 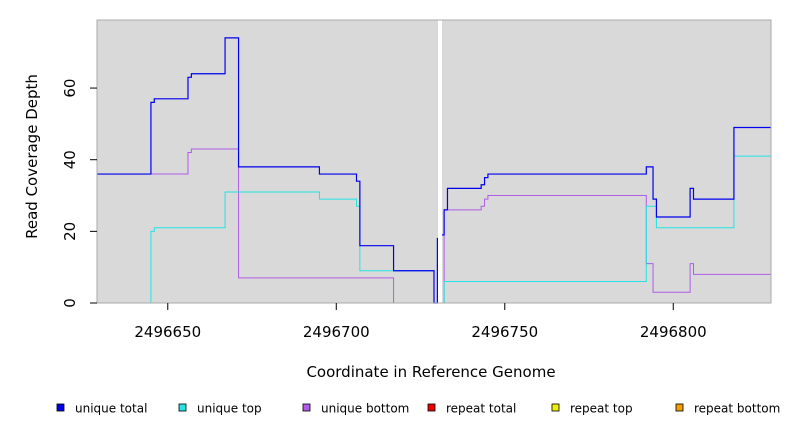 What do you see at coordinates (32, 156) in the screenshot?
I see `y-axis-title: Read Coverage Depth` at bounding box center [32, 156].